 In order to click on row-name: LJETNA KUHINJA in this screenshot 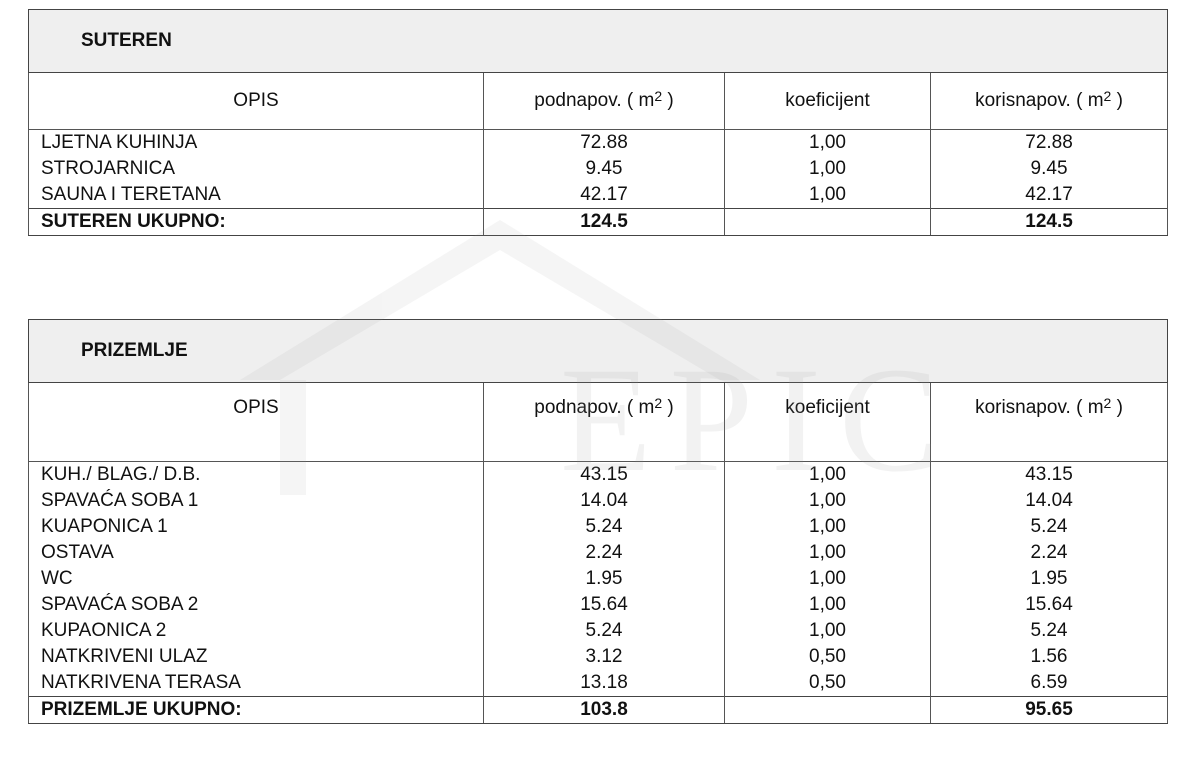, I will do `click(256, 142)`.